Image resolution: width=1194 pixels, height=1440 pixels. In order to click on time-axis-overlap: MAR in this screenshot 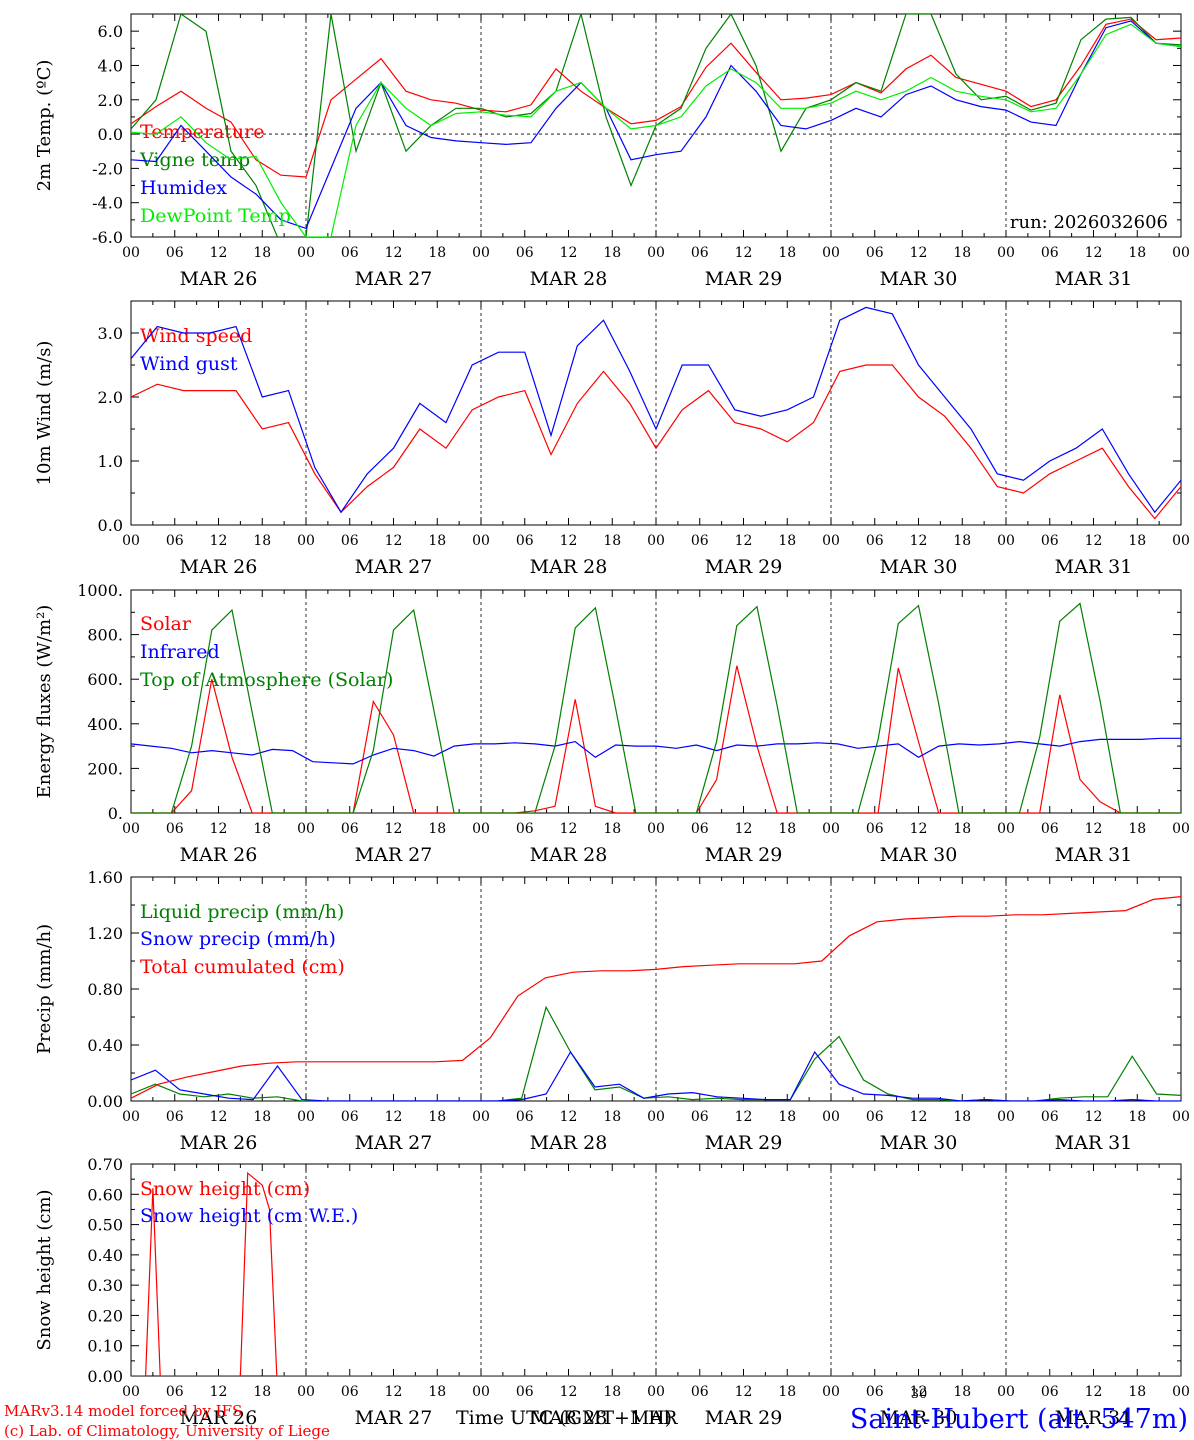, I will do `click(654, 1418)`.